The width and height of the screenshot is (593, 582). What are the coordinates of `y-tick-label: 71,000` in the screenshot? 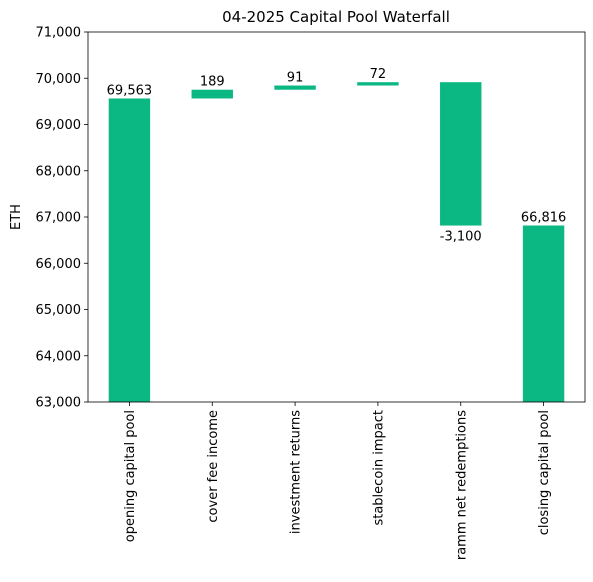 It's located at (59, 33).